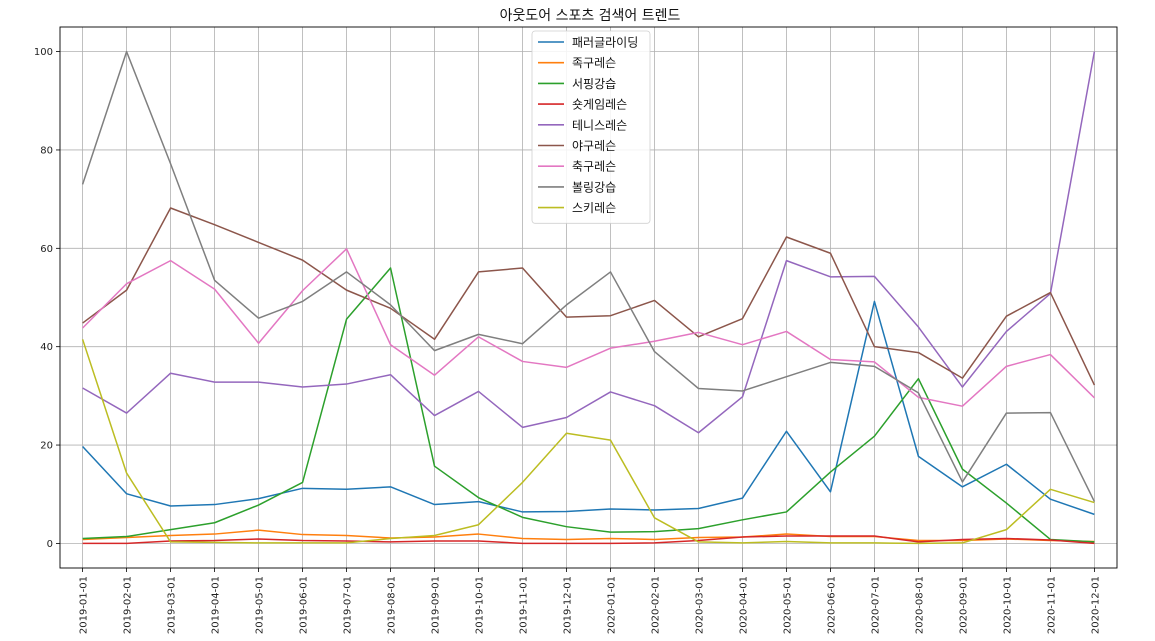 The width and height of the screenshot is (1155, 641). What do you see at coordinates (480, 605) in the screenshot?
I see `x-tick-label: 2019-10-01` at bounding box center [480, 605].